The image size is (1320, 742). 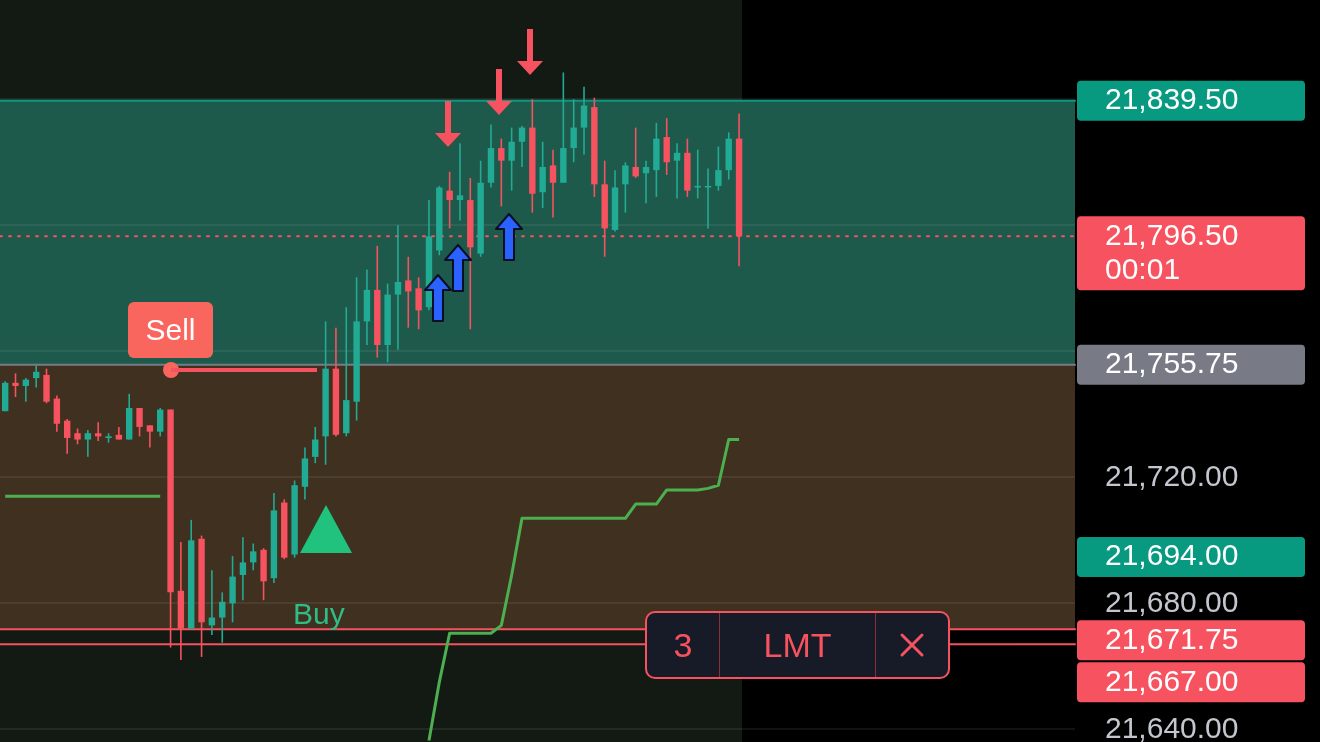 I want to click on y-tick-label: 21,680.00, so click(x=1172, y=601).